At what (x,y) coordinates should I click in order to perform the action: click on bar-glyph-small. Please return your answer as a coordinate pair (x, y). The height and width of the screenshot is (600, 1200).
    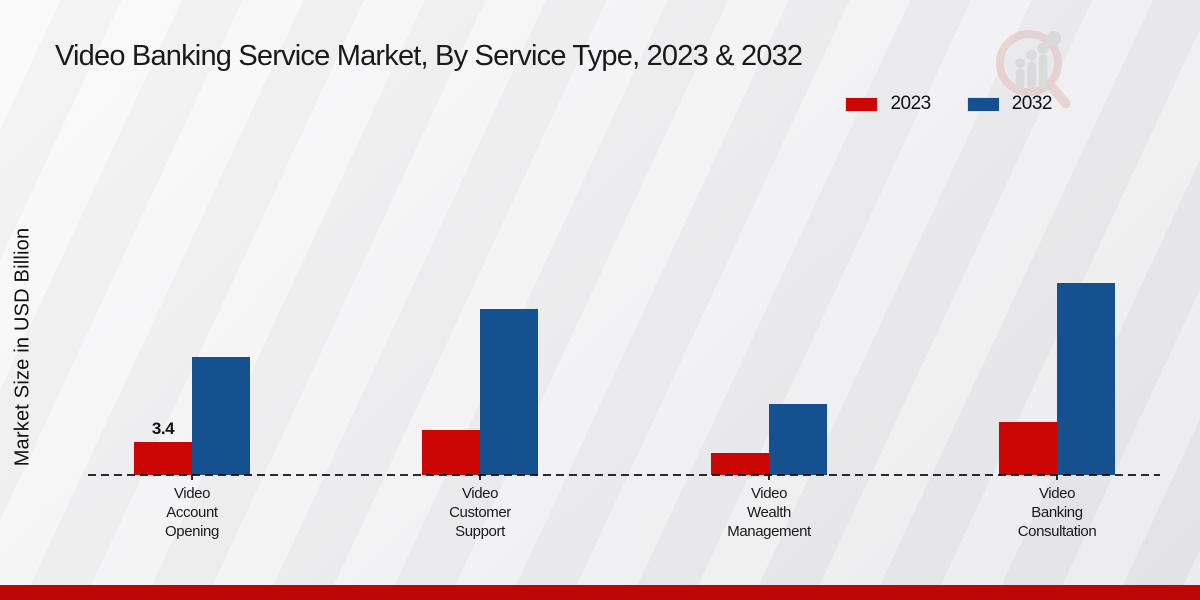
    Looking at the image, I should click on (1020, 79).